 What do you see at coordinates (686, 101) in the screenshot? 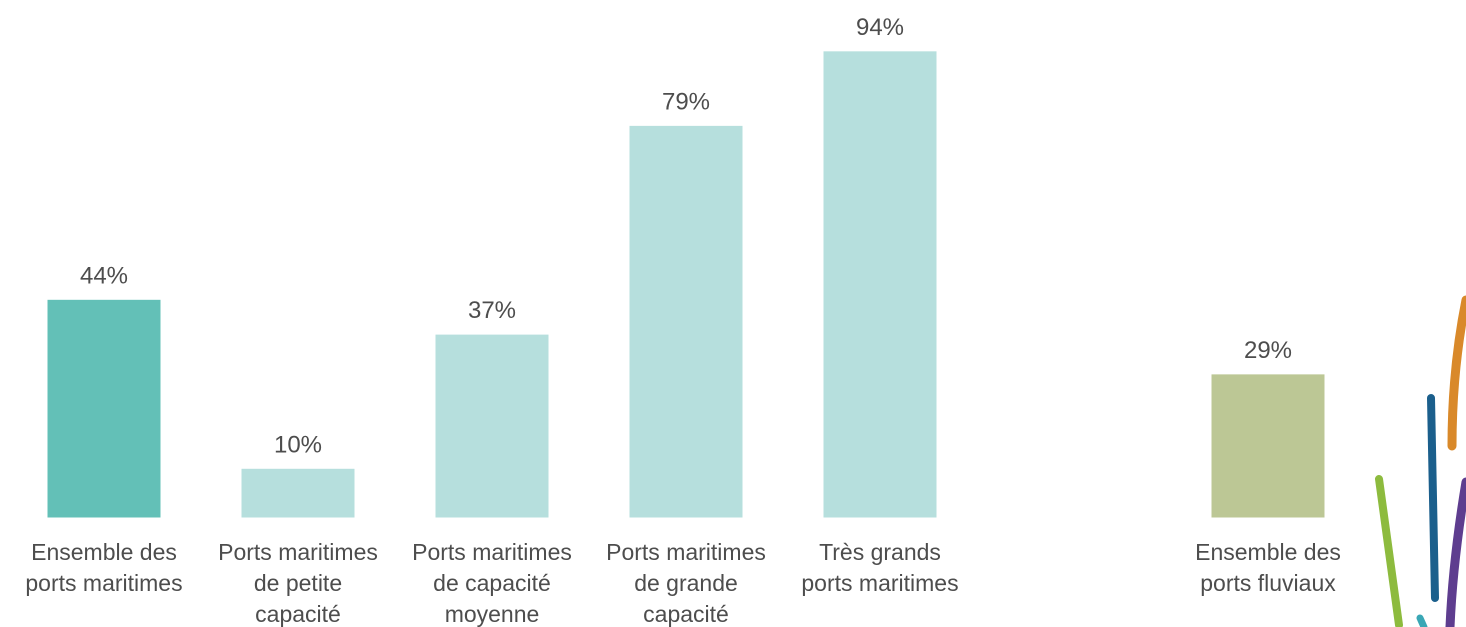
I see `data-label-4: 79%` at bounding box center [686, 101].